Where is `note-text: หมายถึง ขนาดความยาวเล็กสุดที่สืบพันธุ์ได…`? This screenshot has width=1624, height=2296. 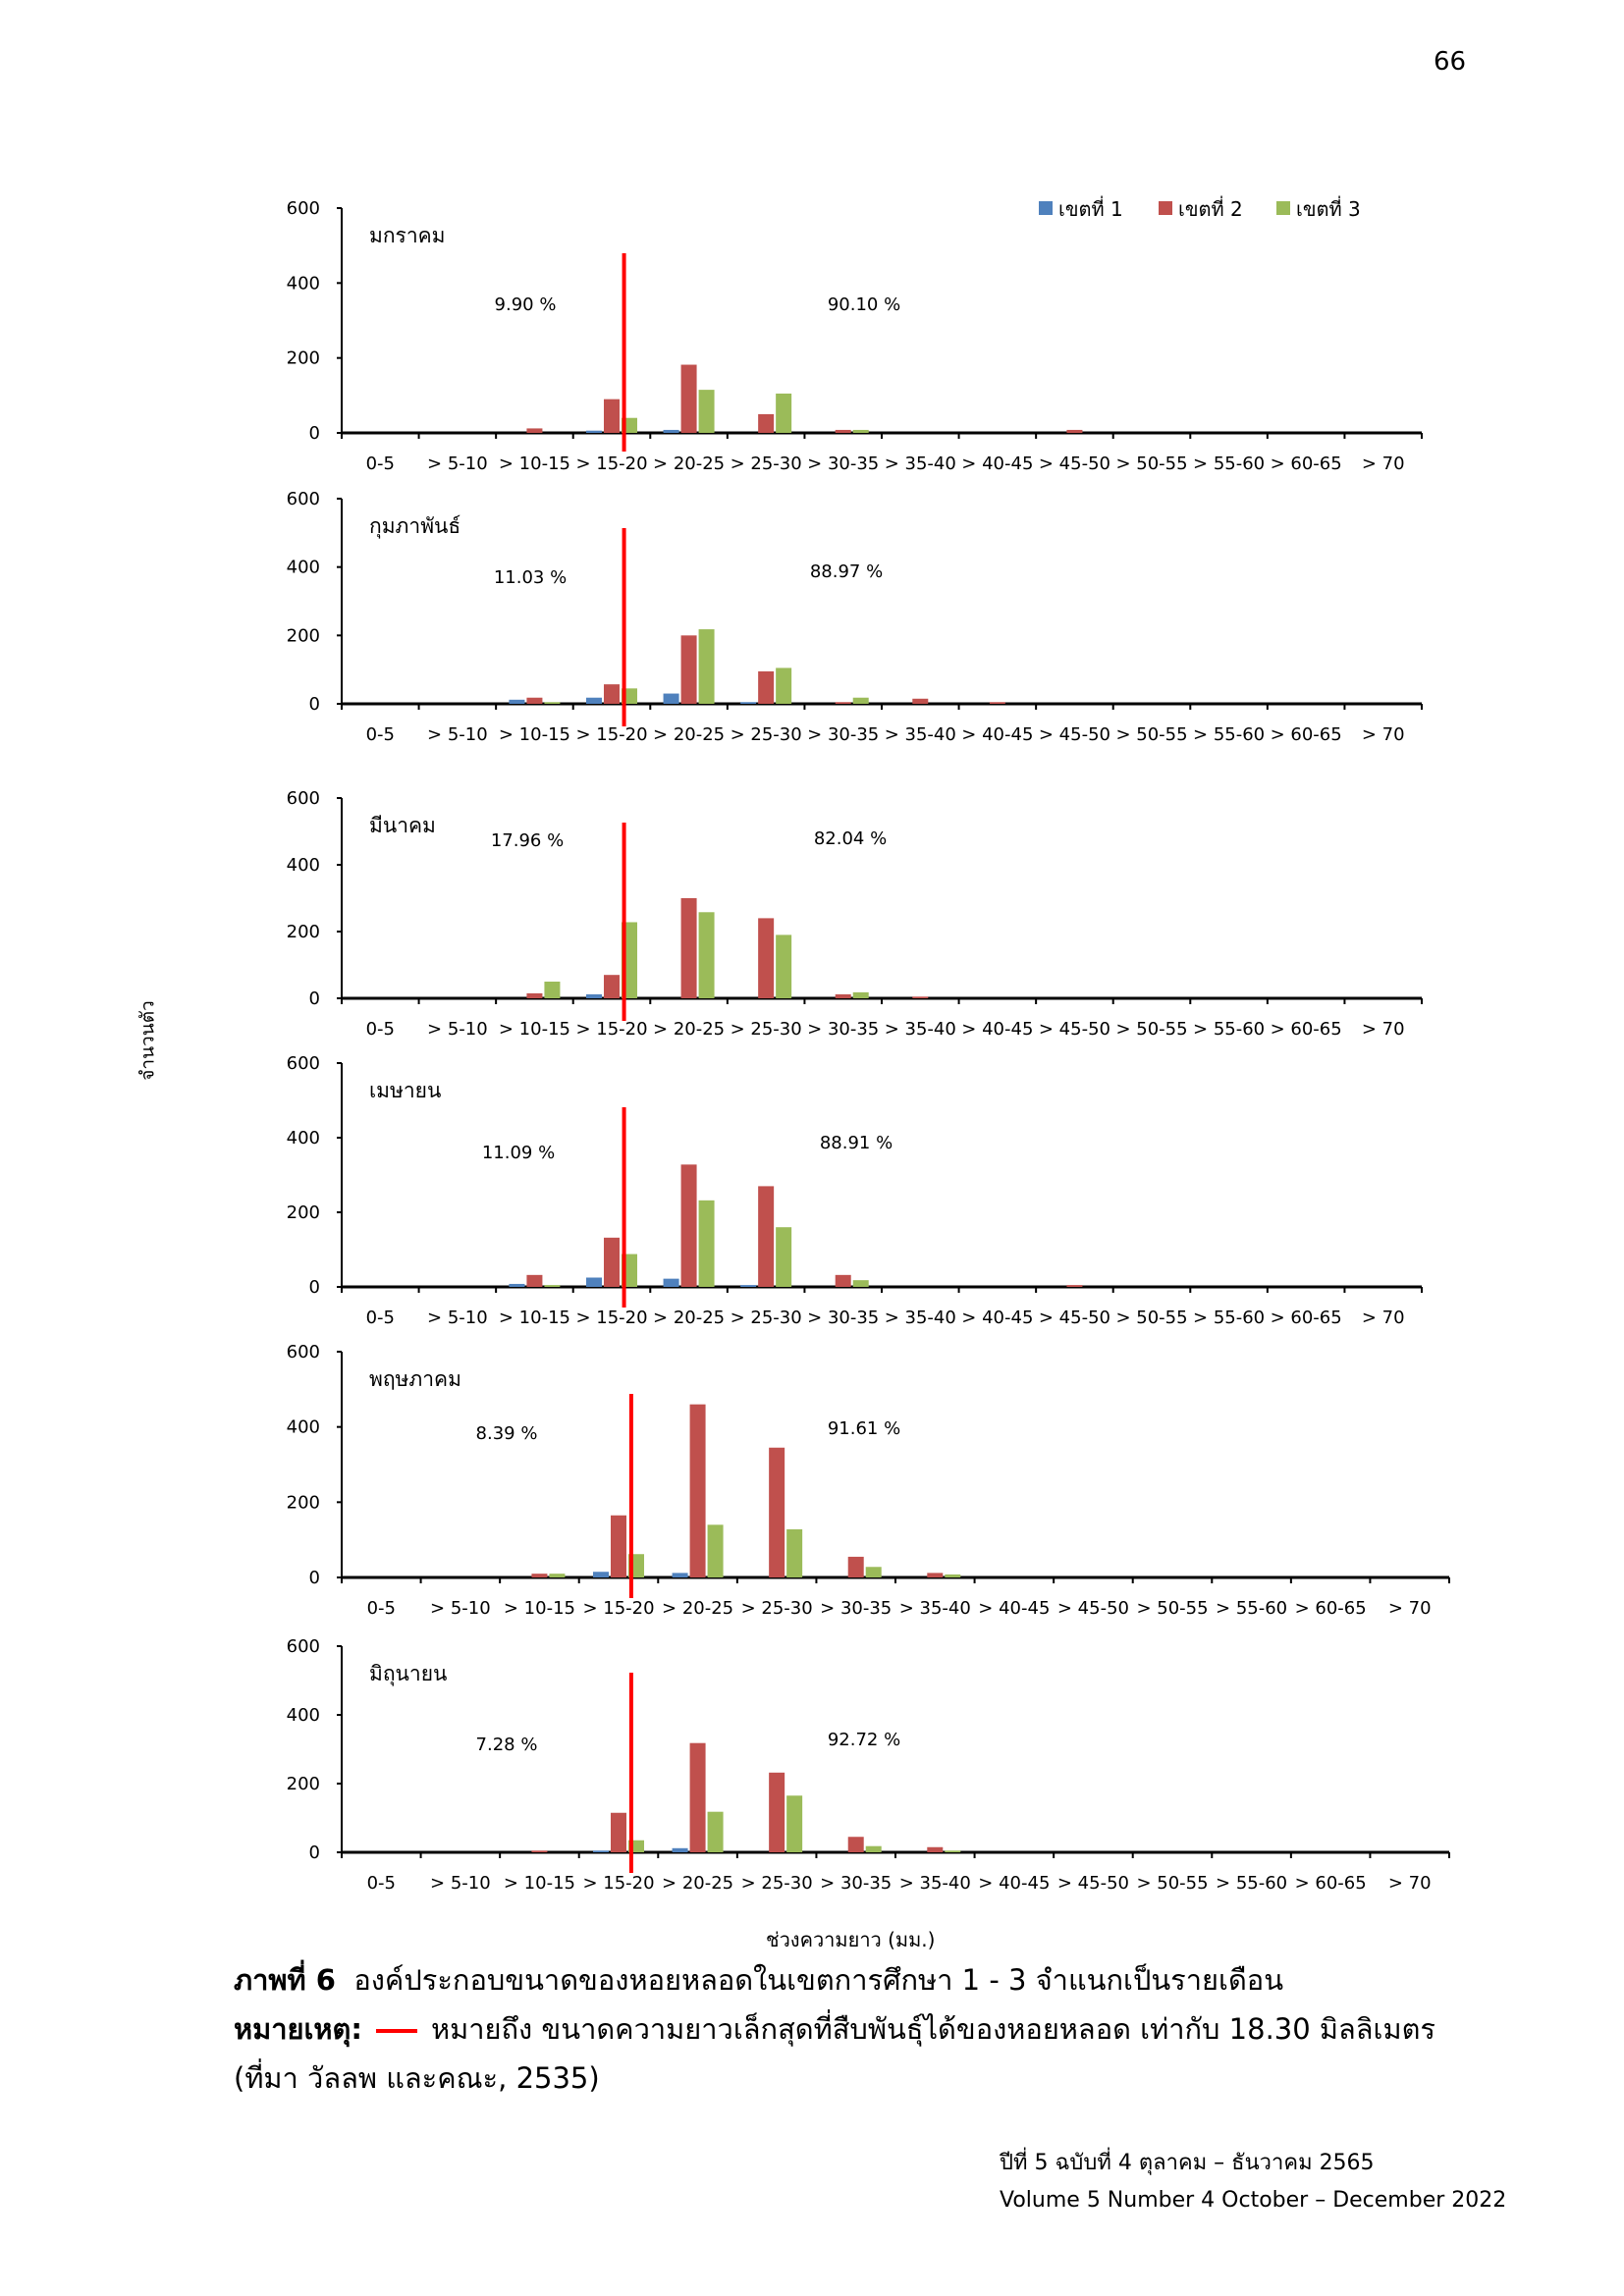
note-text: หมายถึง ขนาดความยาวเล็กสุดที่สืบพันธุ์ได… is located at coordinates (932, 2029).